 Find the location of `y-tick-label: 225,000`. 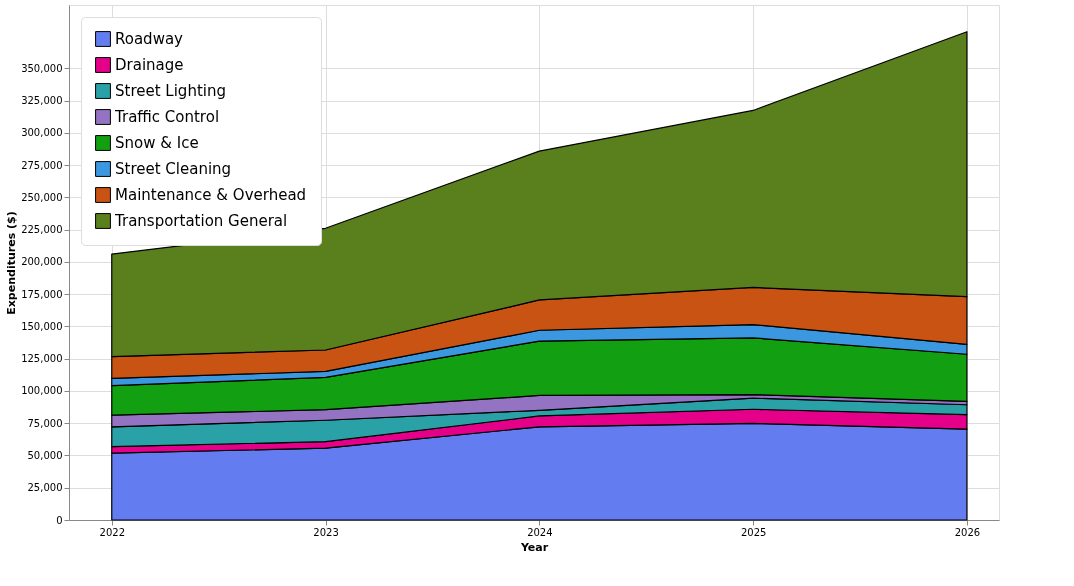

y-tick-label: 225,000 is located at coordinates (42, 230).